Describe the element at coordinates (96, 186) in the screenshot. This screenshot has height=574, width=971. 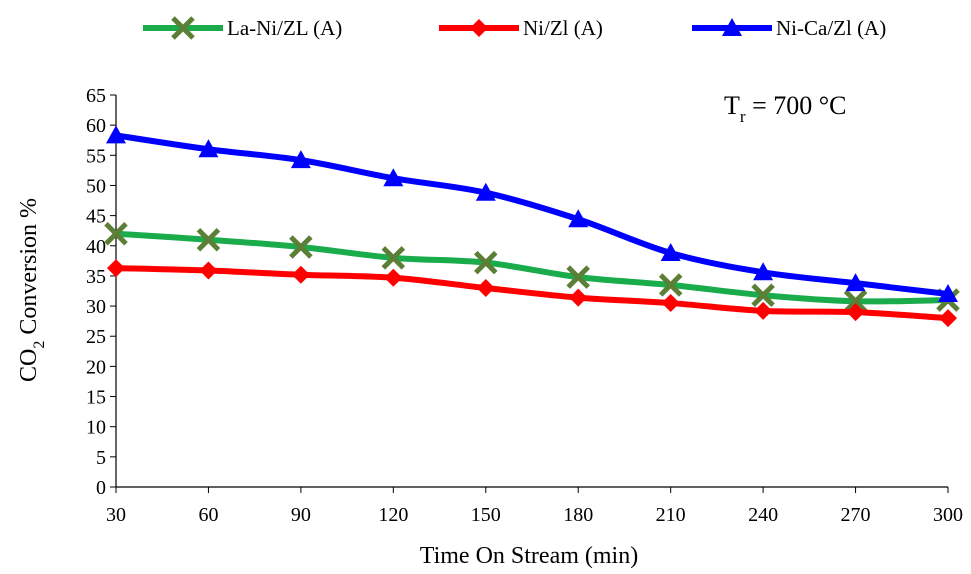
I see `y-tick-label: 50` at that location.